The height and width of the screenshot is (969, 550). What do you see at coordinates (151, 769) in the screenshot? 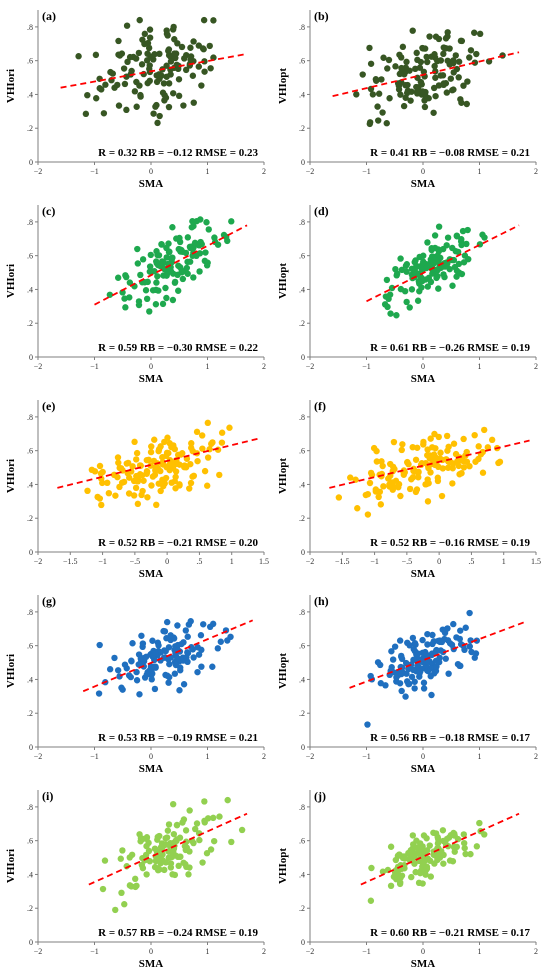
I see `x-axis-label: SMA` at bounding box center [151, 769].